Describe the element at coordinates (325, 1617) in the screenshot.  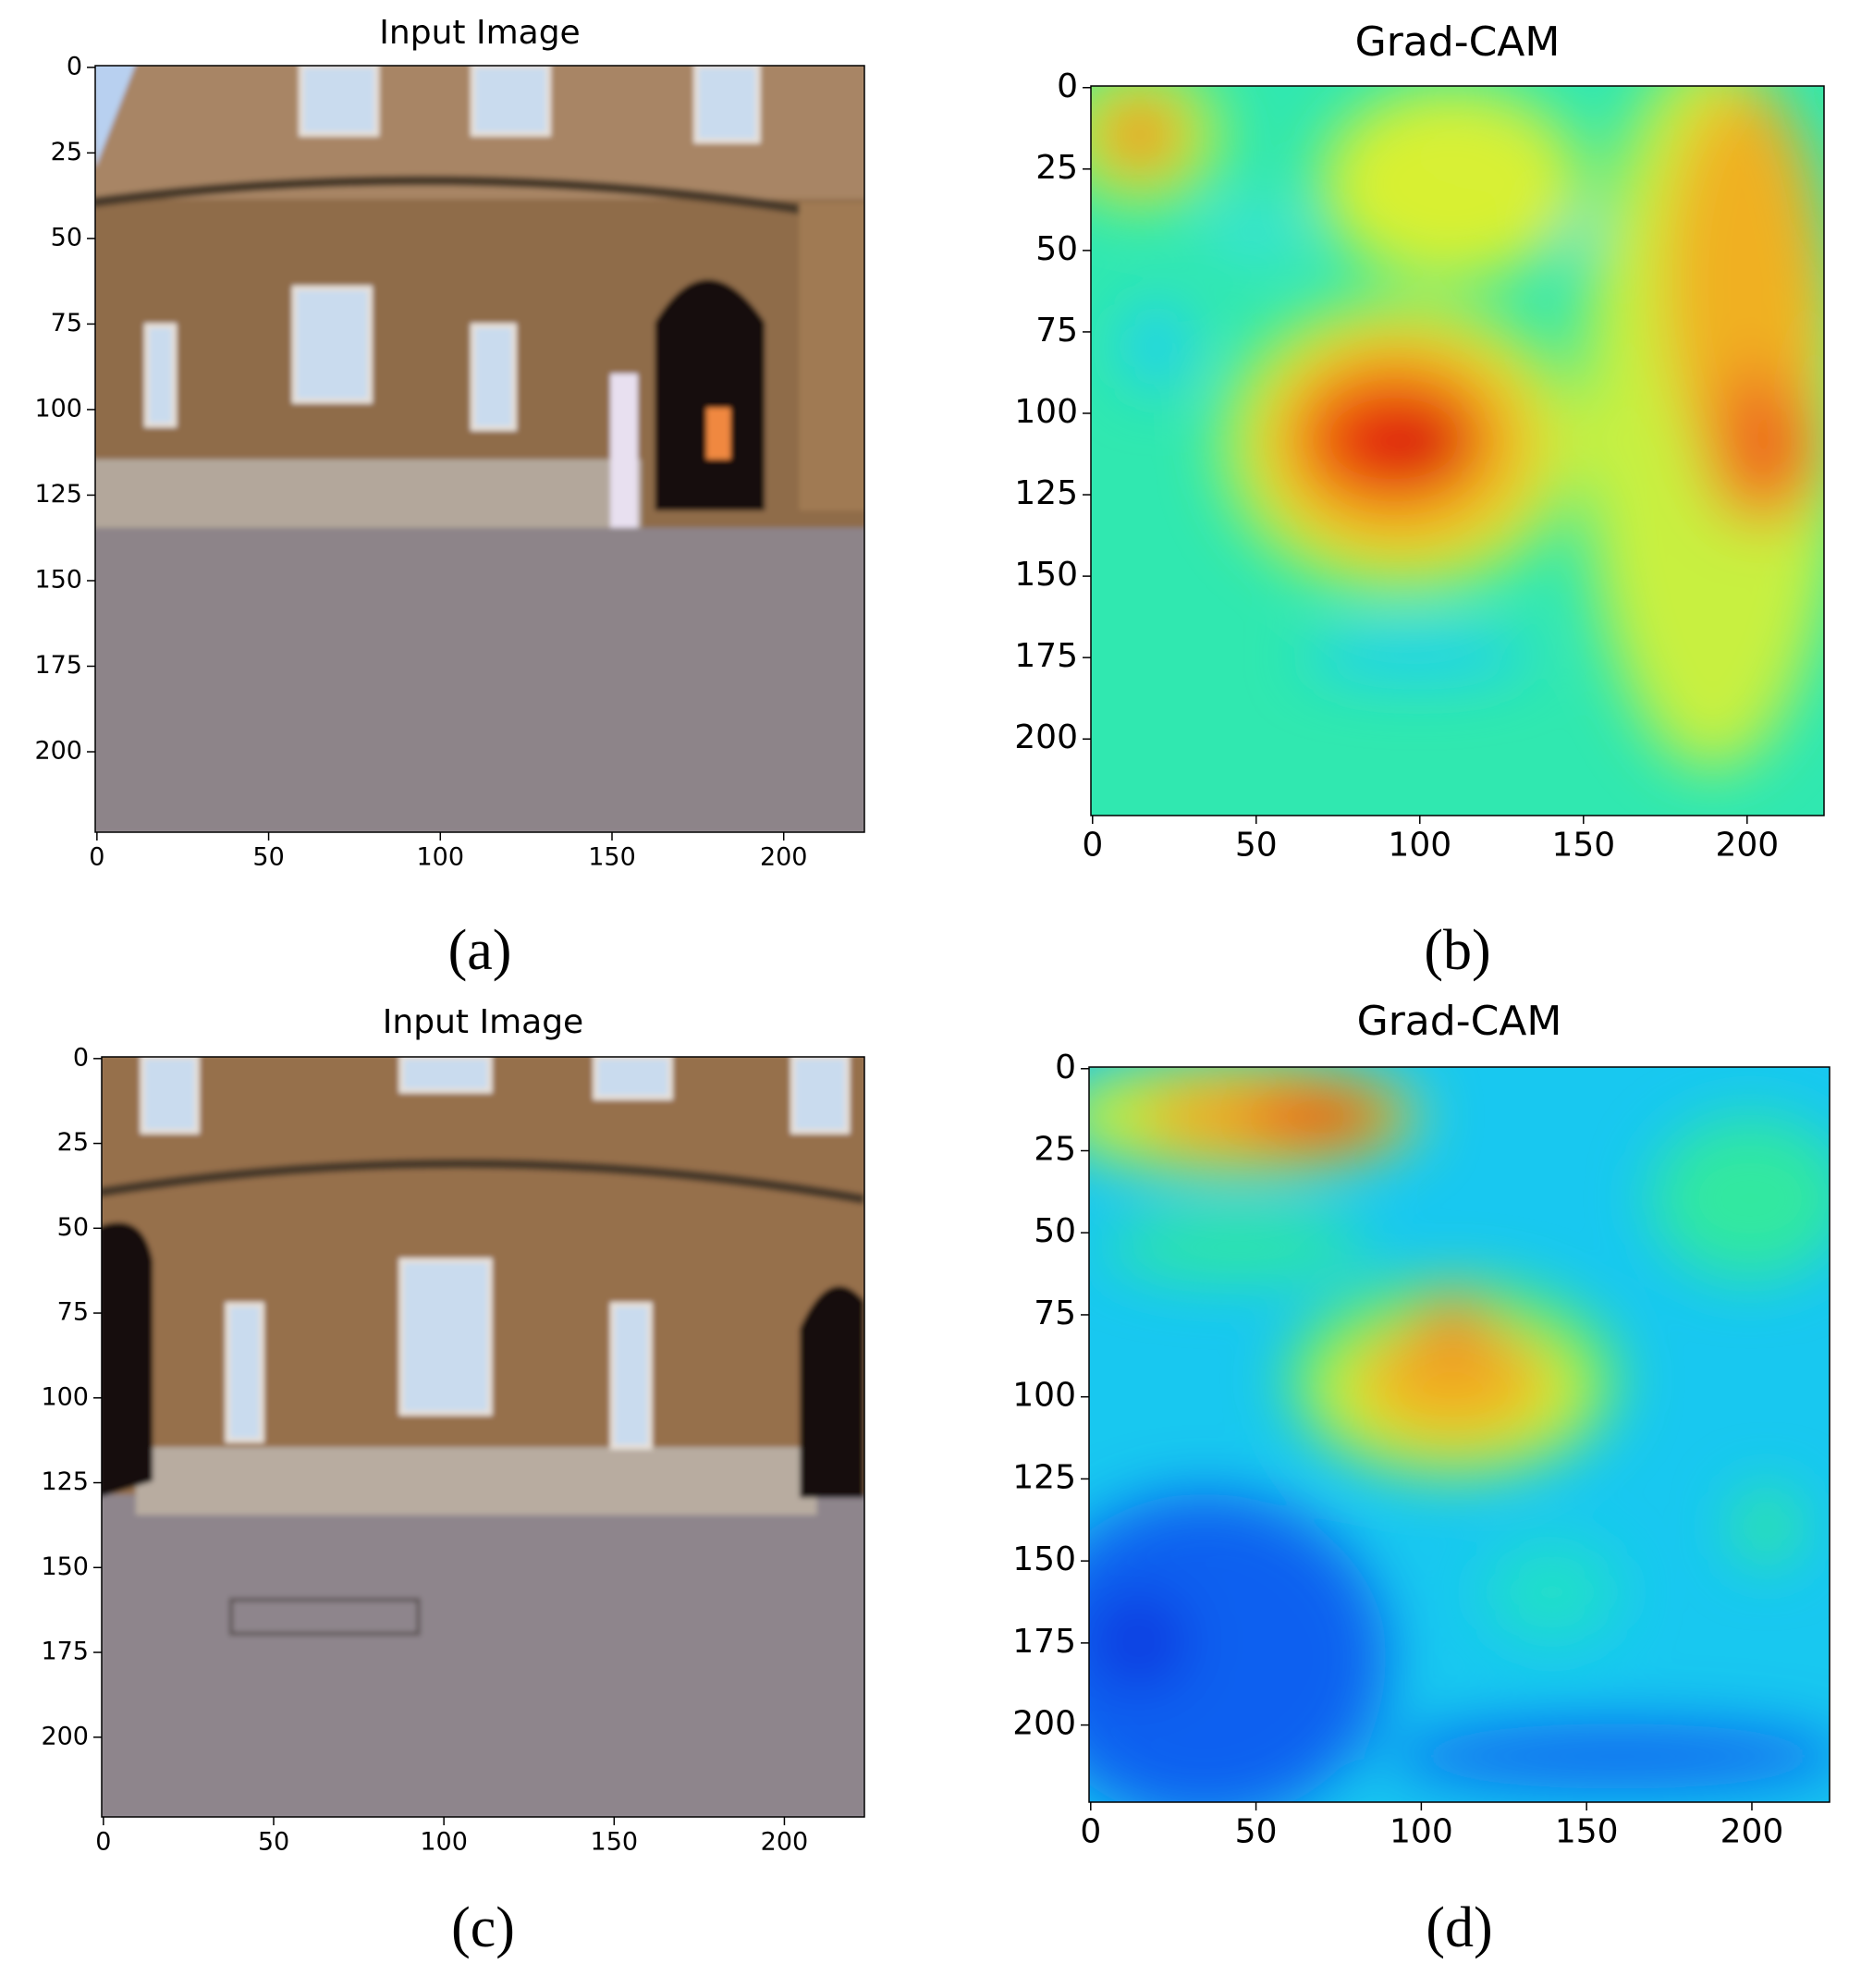
I see `drain-cover` at that location.